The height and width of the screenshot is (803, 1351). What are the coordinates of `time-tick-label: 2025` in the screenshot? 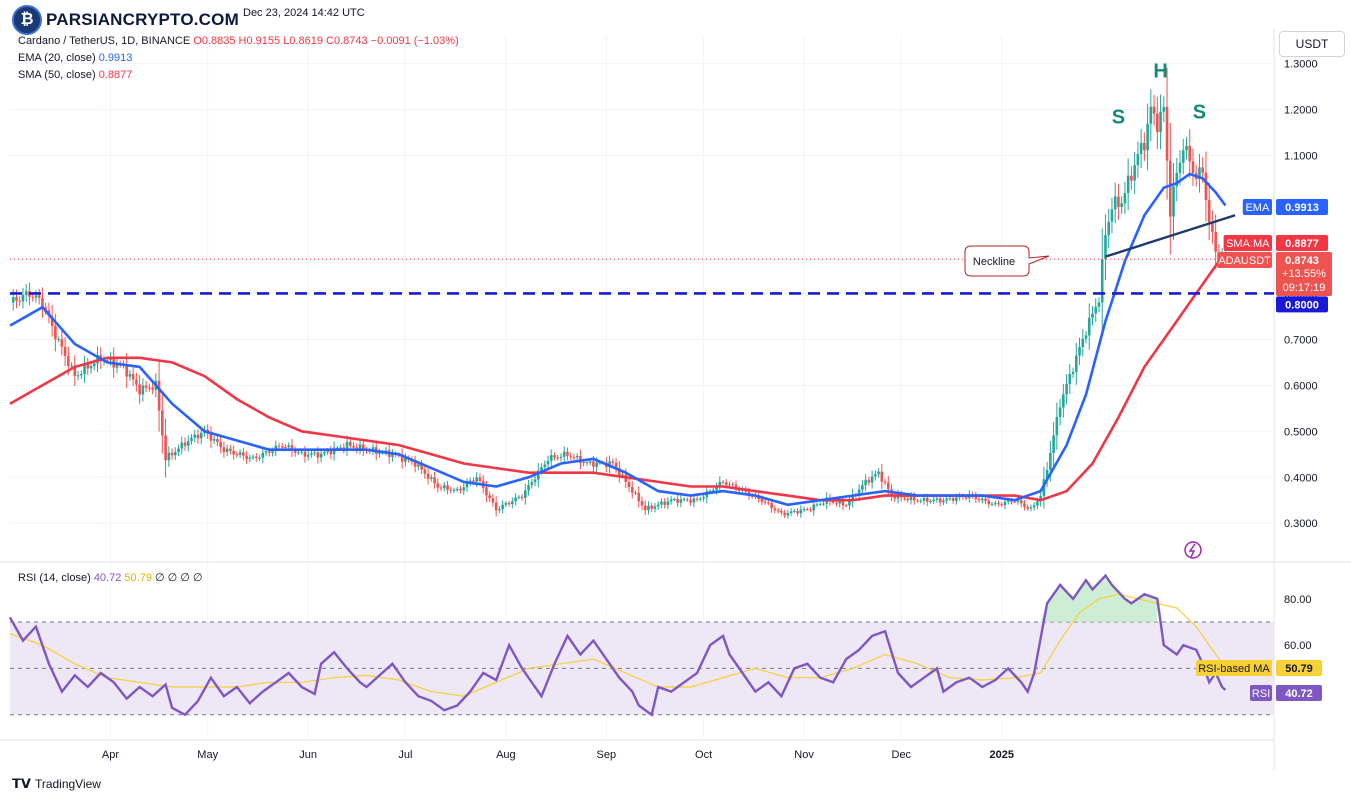 It's located at (1002, 755).